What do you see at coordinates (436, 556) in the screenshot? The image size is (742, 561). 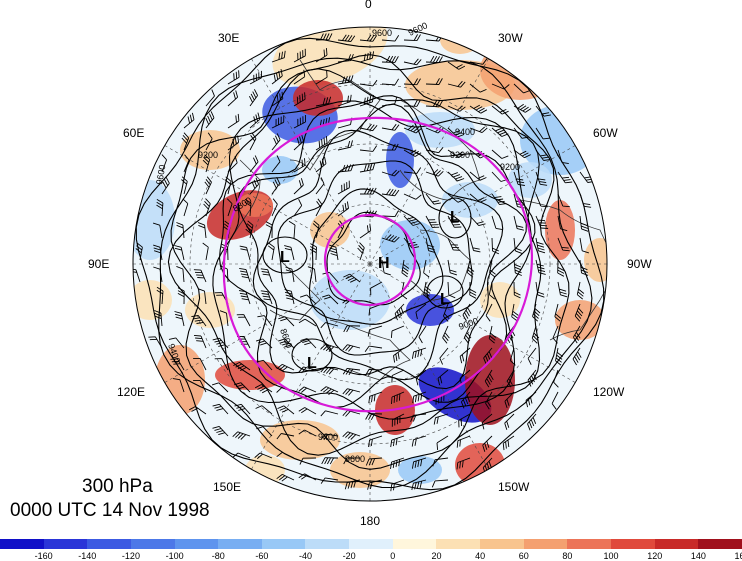 I see `colorbar-tick-label: 20` at bounding box center [436, 556].